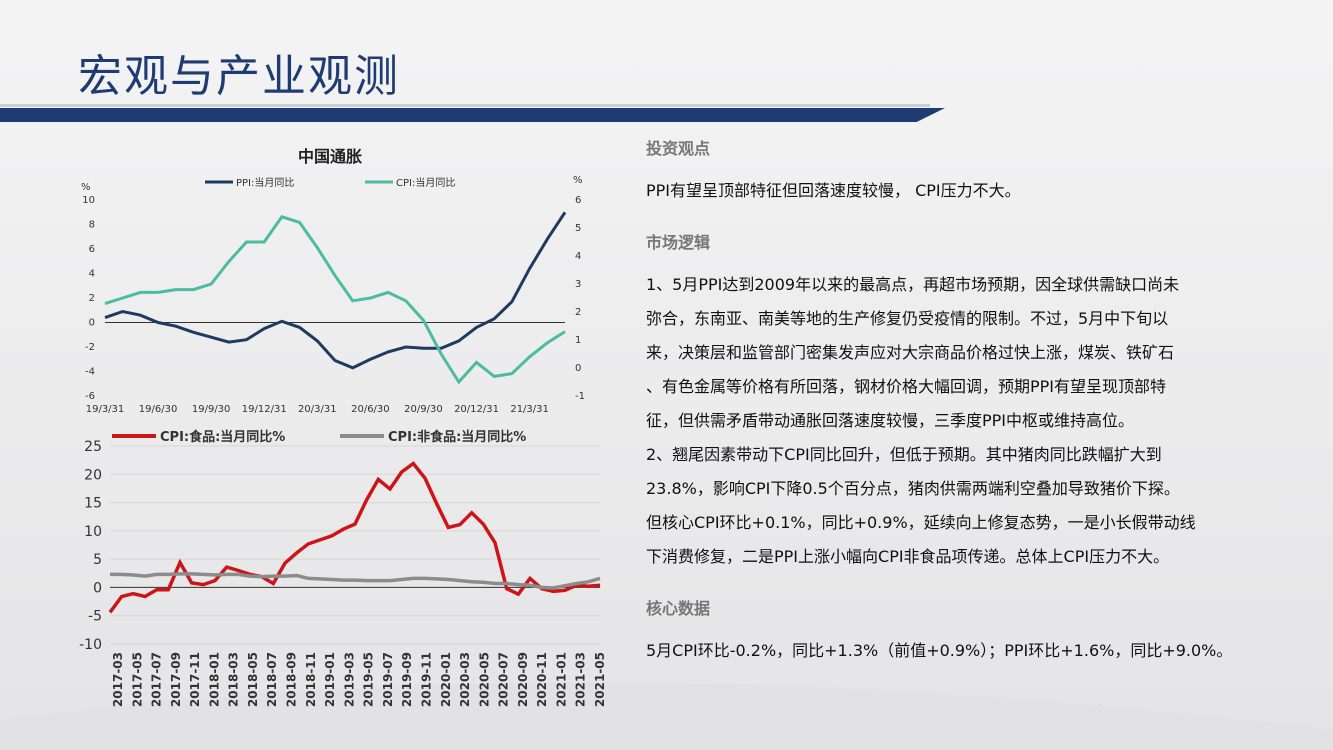 The width and height of the screenshot is (1333, 750). Describe the element at coordinates (195, 679) in the screenshot. I see `x-tick-label: 2017-11` at that location.